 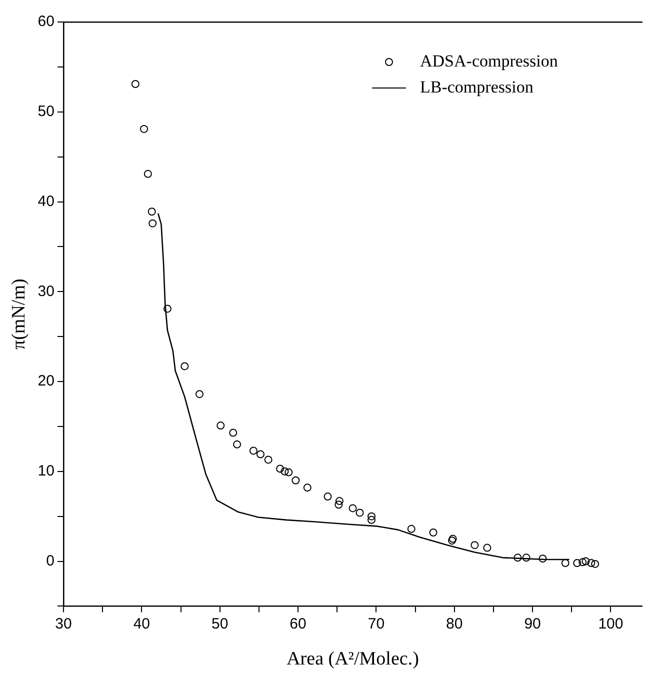 What do you see at coordinates (454, 623) in the screenshot?
I see `x-tick-label: 80` at bounding box center [454, 623].